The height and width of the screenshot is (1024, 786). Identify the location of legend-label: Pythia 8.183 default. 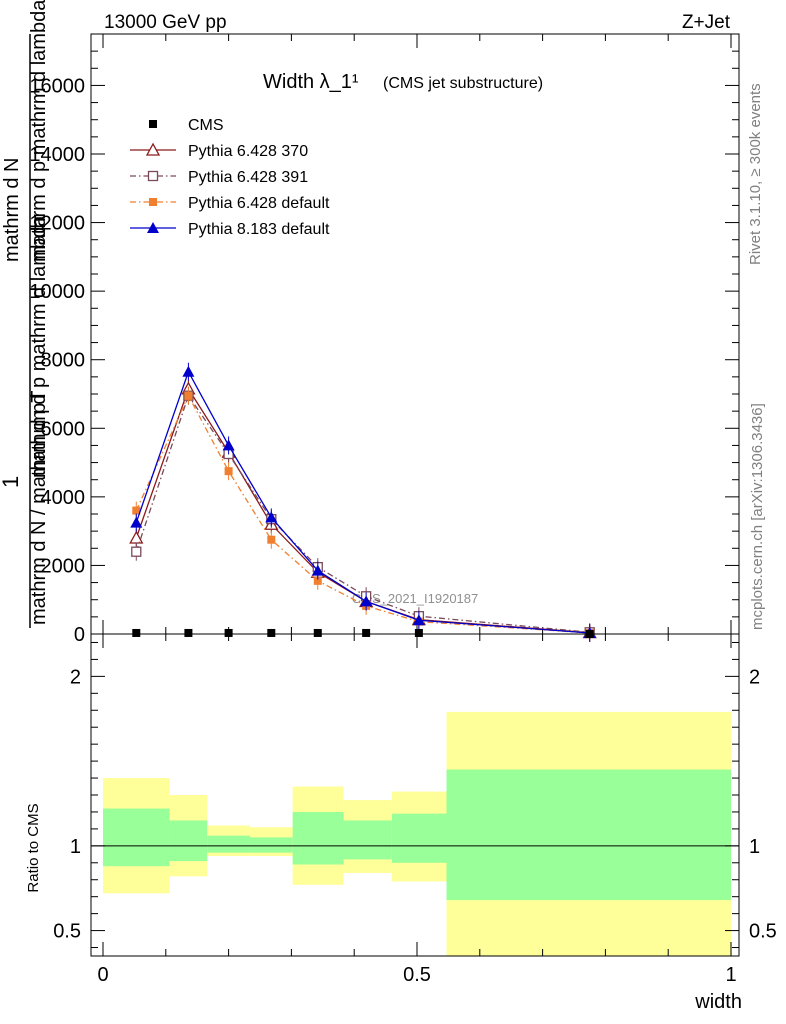
(259, 229).